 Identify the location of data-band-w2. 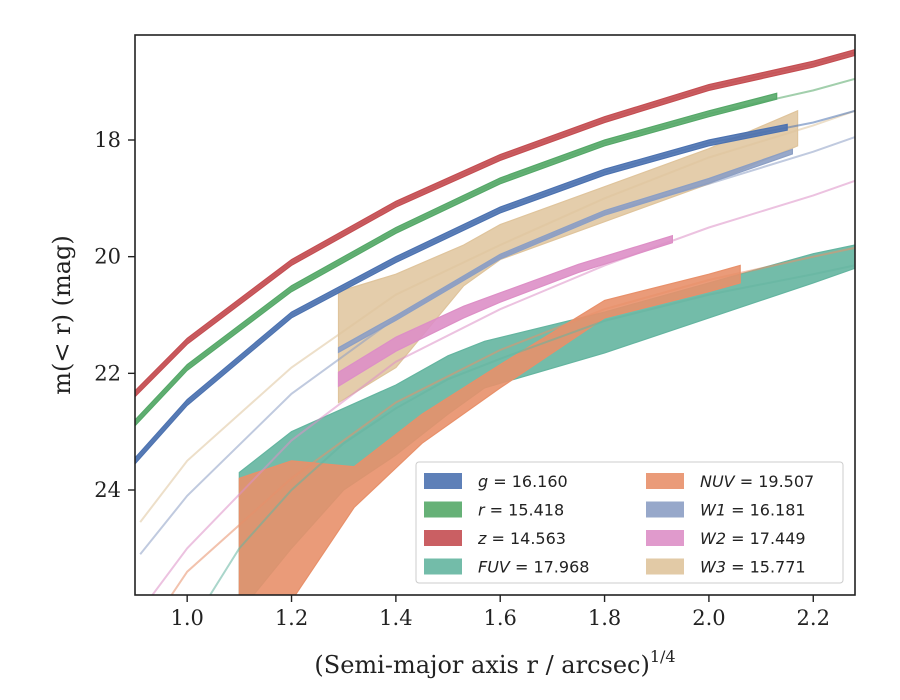
(505, 311).